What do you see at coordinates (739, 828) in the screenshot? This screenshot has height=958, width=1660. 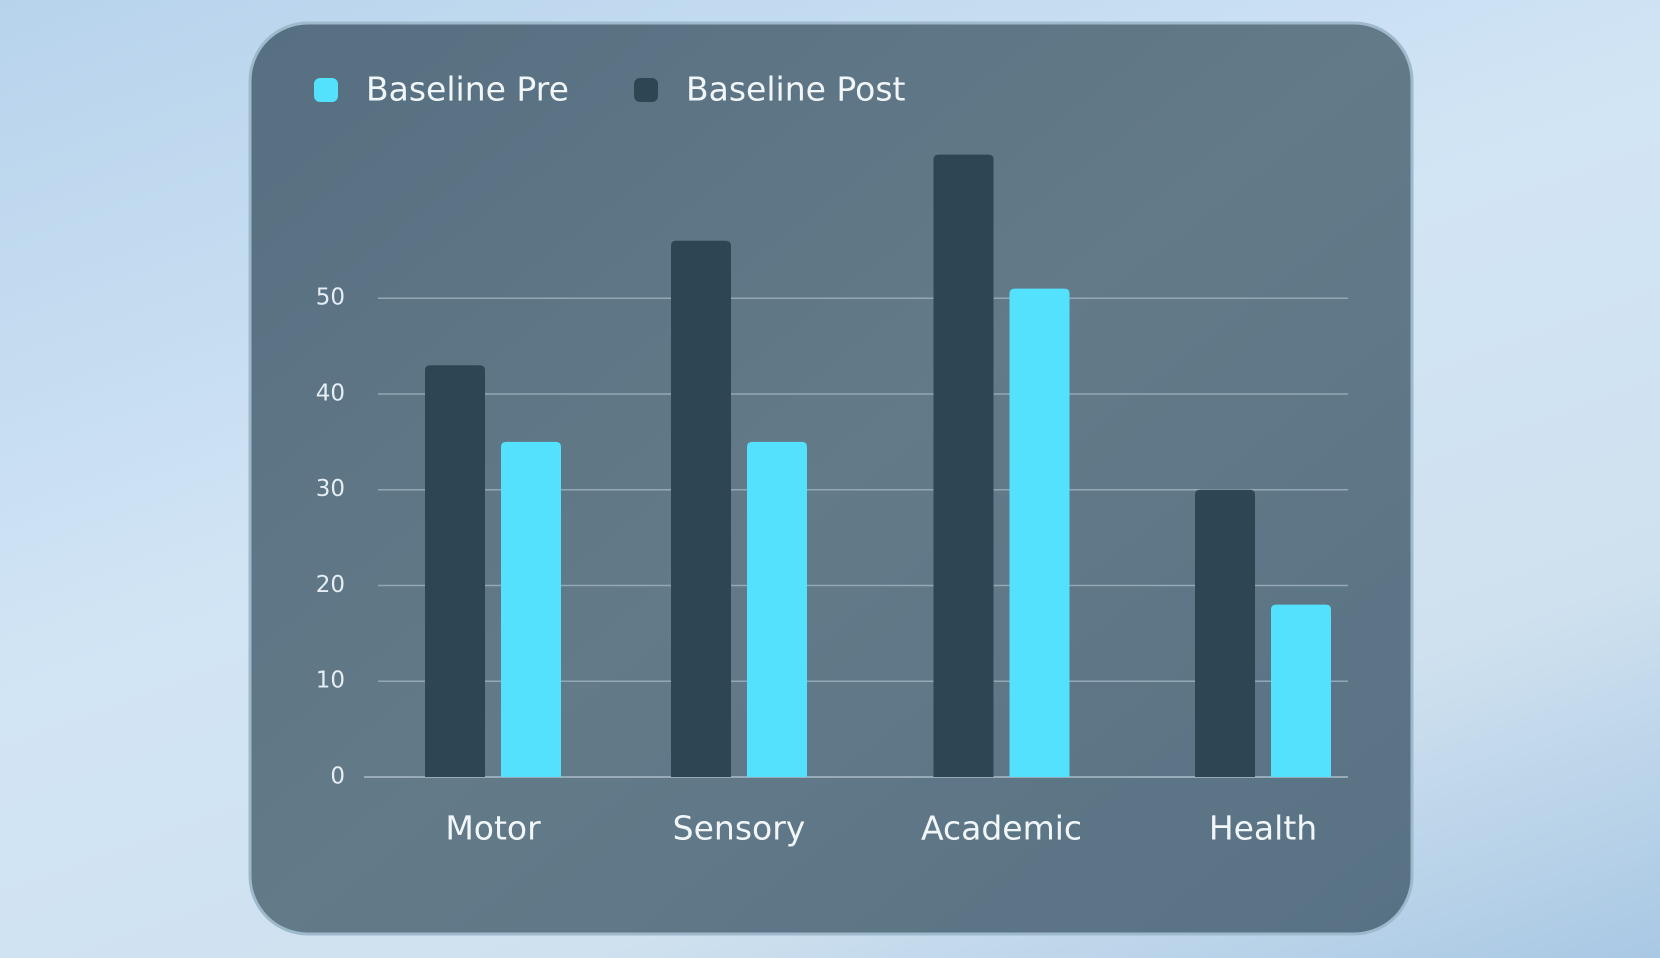 I see `x-tick-label: Sensory` at bounding box center [739, 828].